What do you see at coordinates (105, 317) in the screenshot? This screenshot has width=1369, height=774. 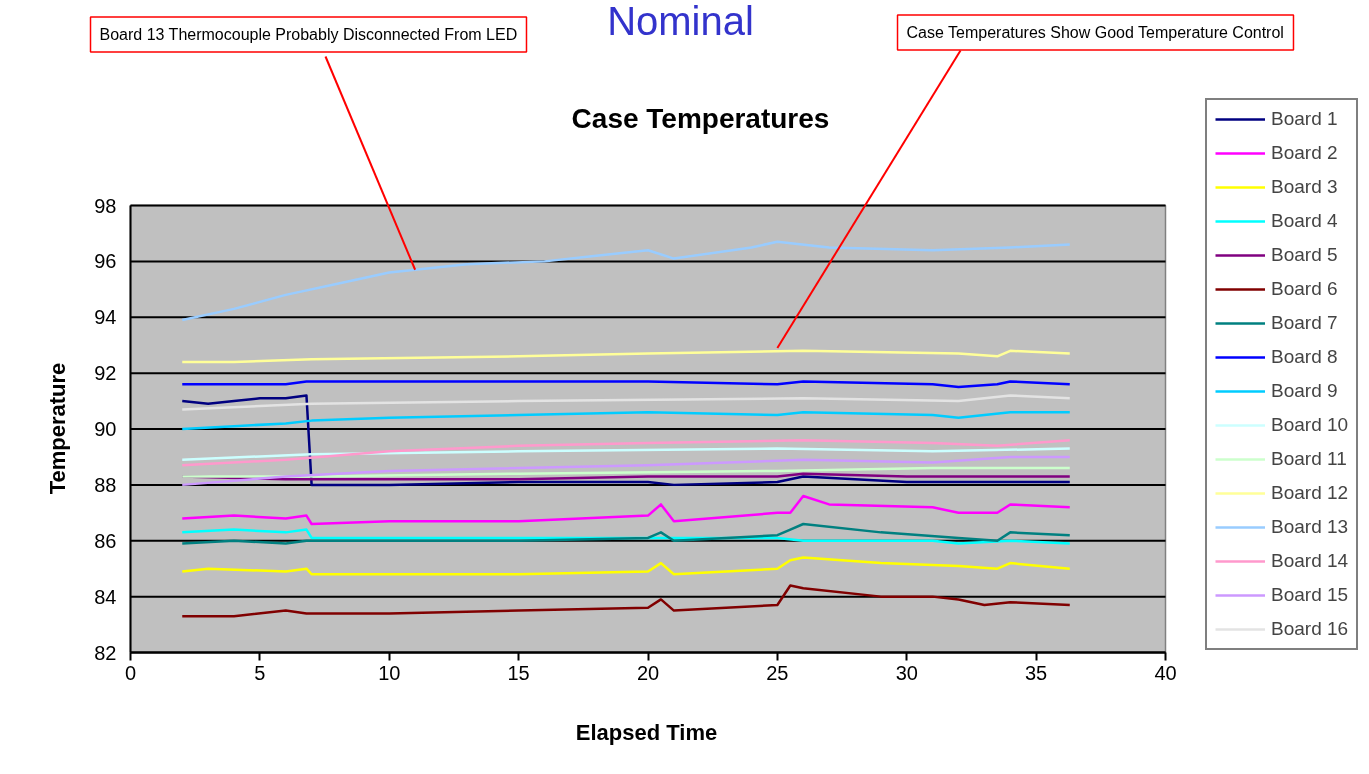 I see `y-tick-label: 94` at bounding box center [105, 317].